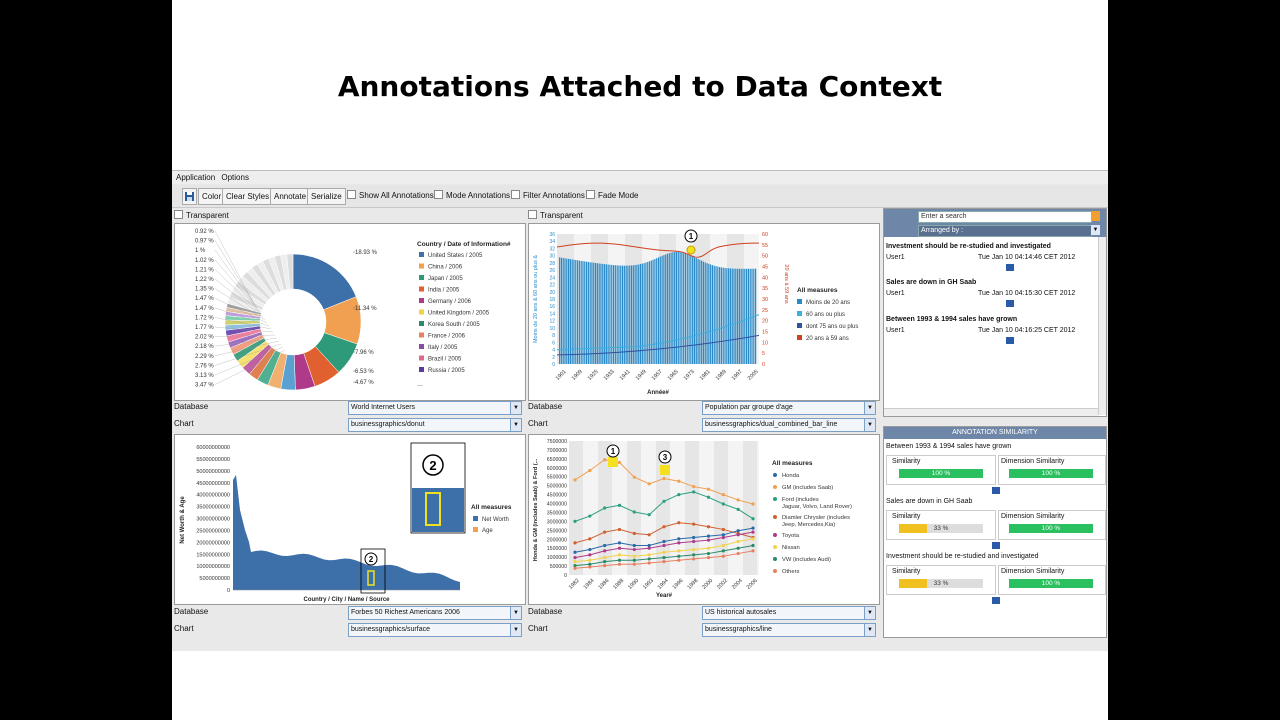 The width and height of the screenshot is (1280, 720). I want to click on chart-select: businessgraphics/line ▼, so click(789, 630).